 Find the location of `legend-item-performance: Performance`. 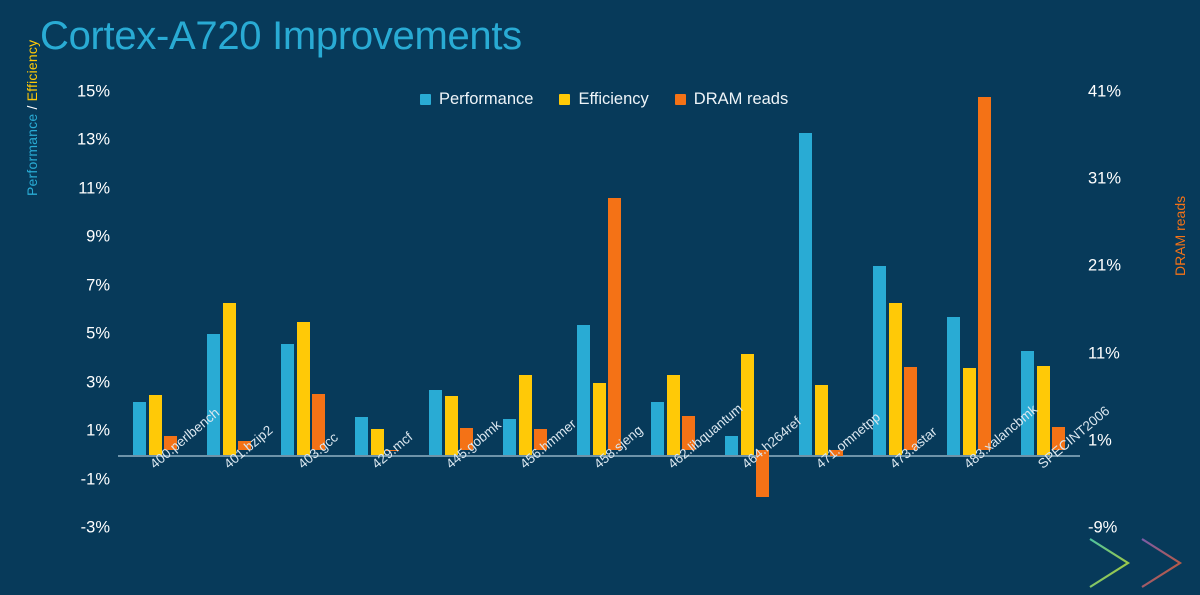

legend-item-performance: Performance is located at coordinates (476, 99).